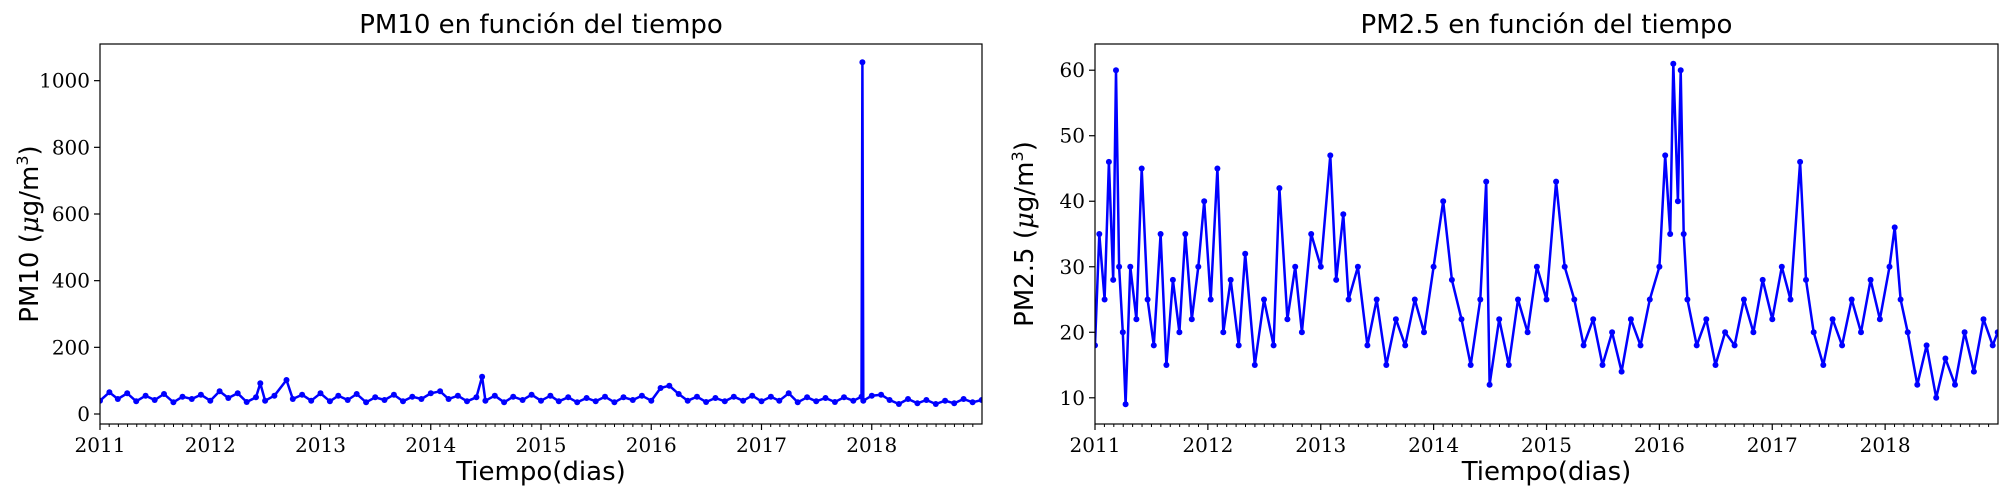 This screenshot has width=2000, height=500. Describe the element at coordinates (430, 445) in the screenshot. I see `x-tick-label: 2014` at that location.